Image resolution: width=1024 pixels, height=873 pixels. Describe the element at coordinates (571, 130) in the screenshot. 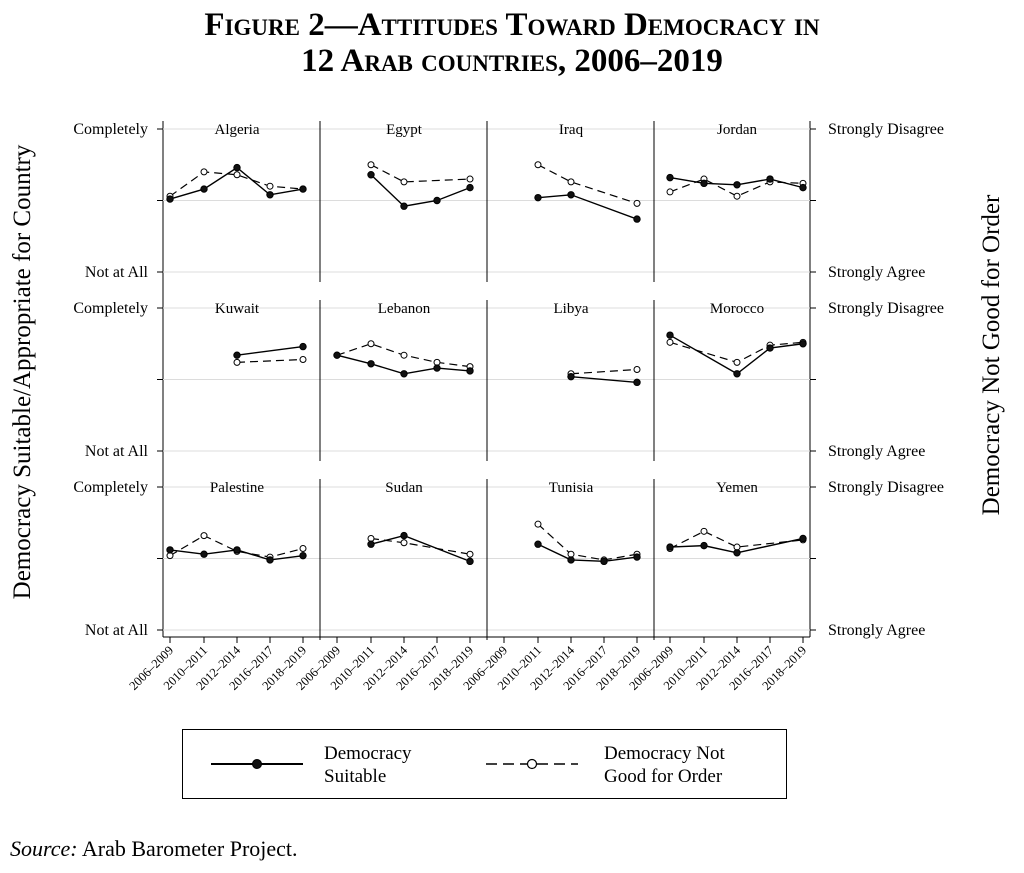

I see `panel-title-iraq: Iraq` at that location.